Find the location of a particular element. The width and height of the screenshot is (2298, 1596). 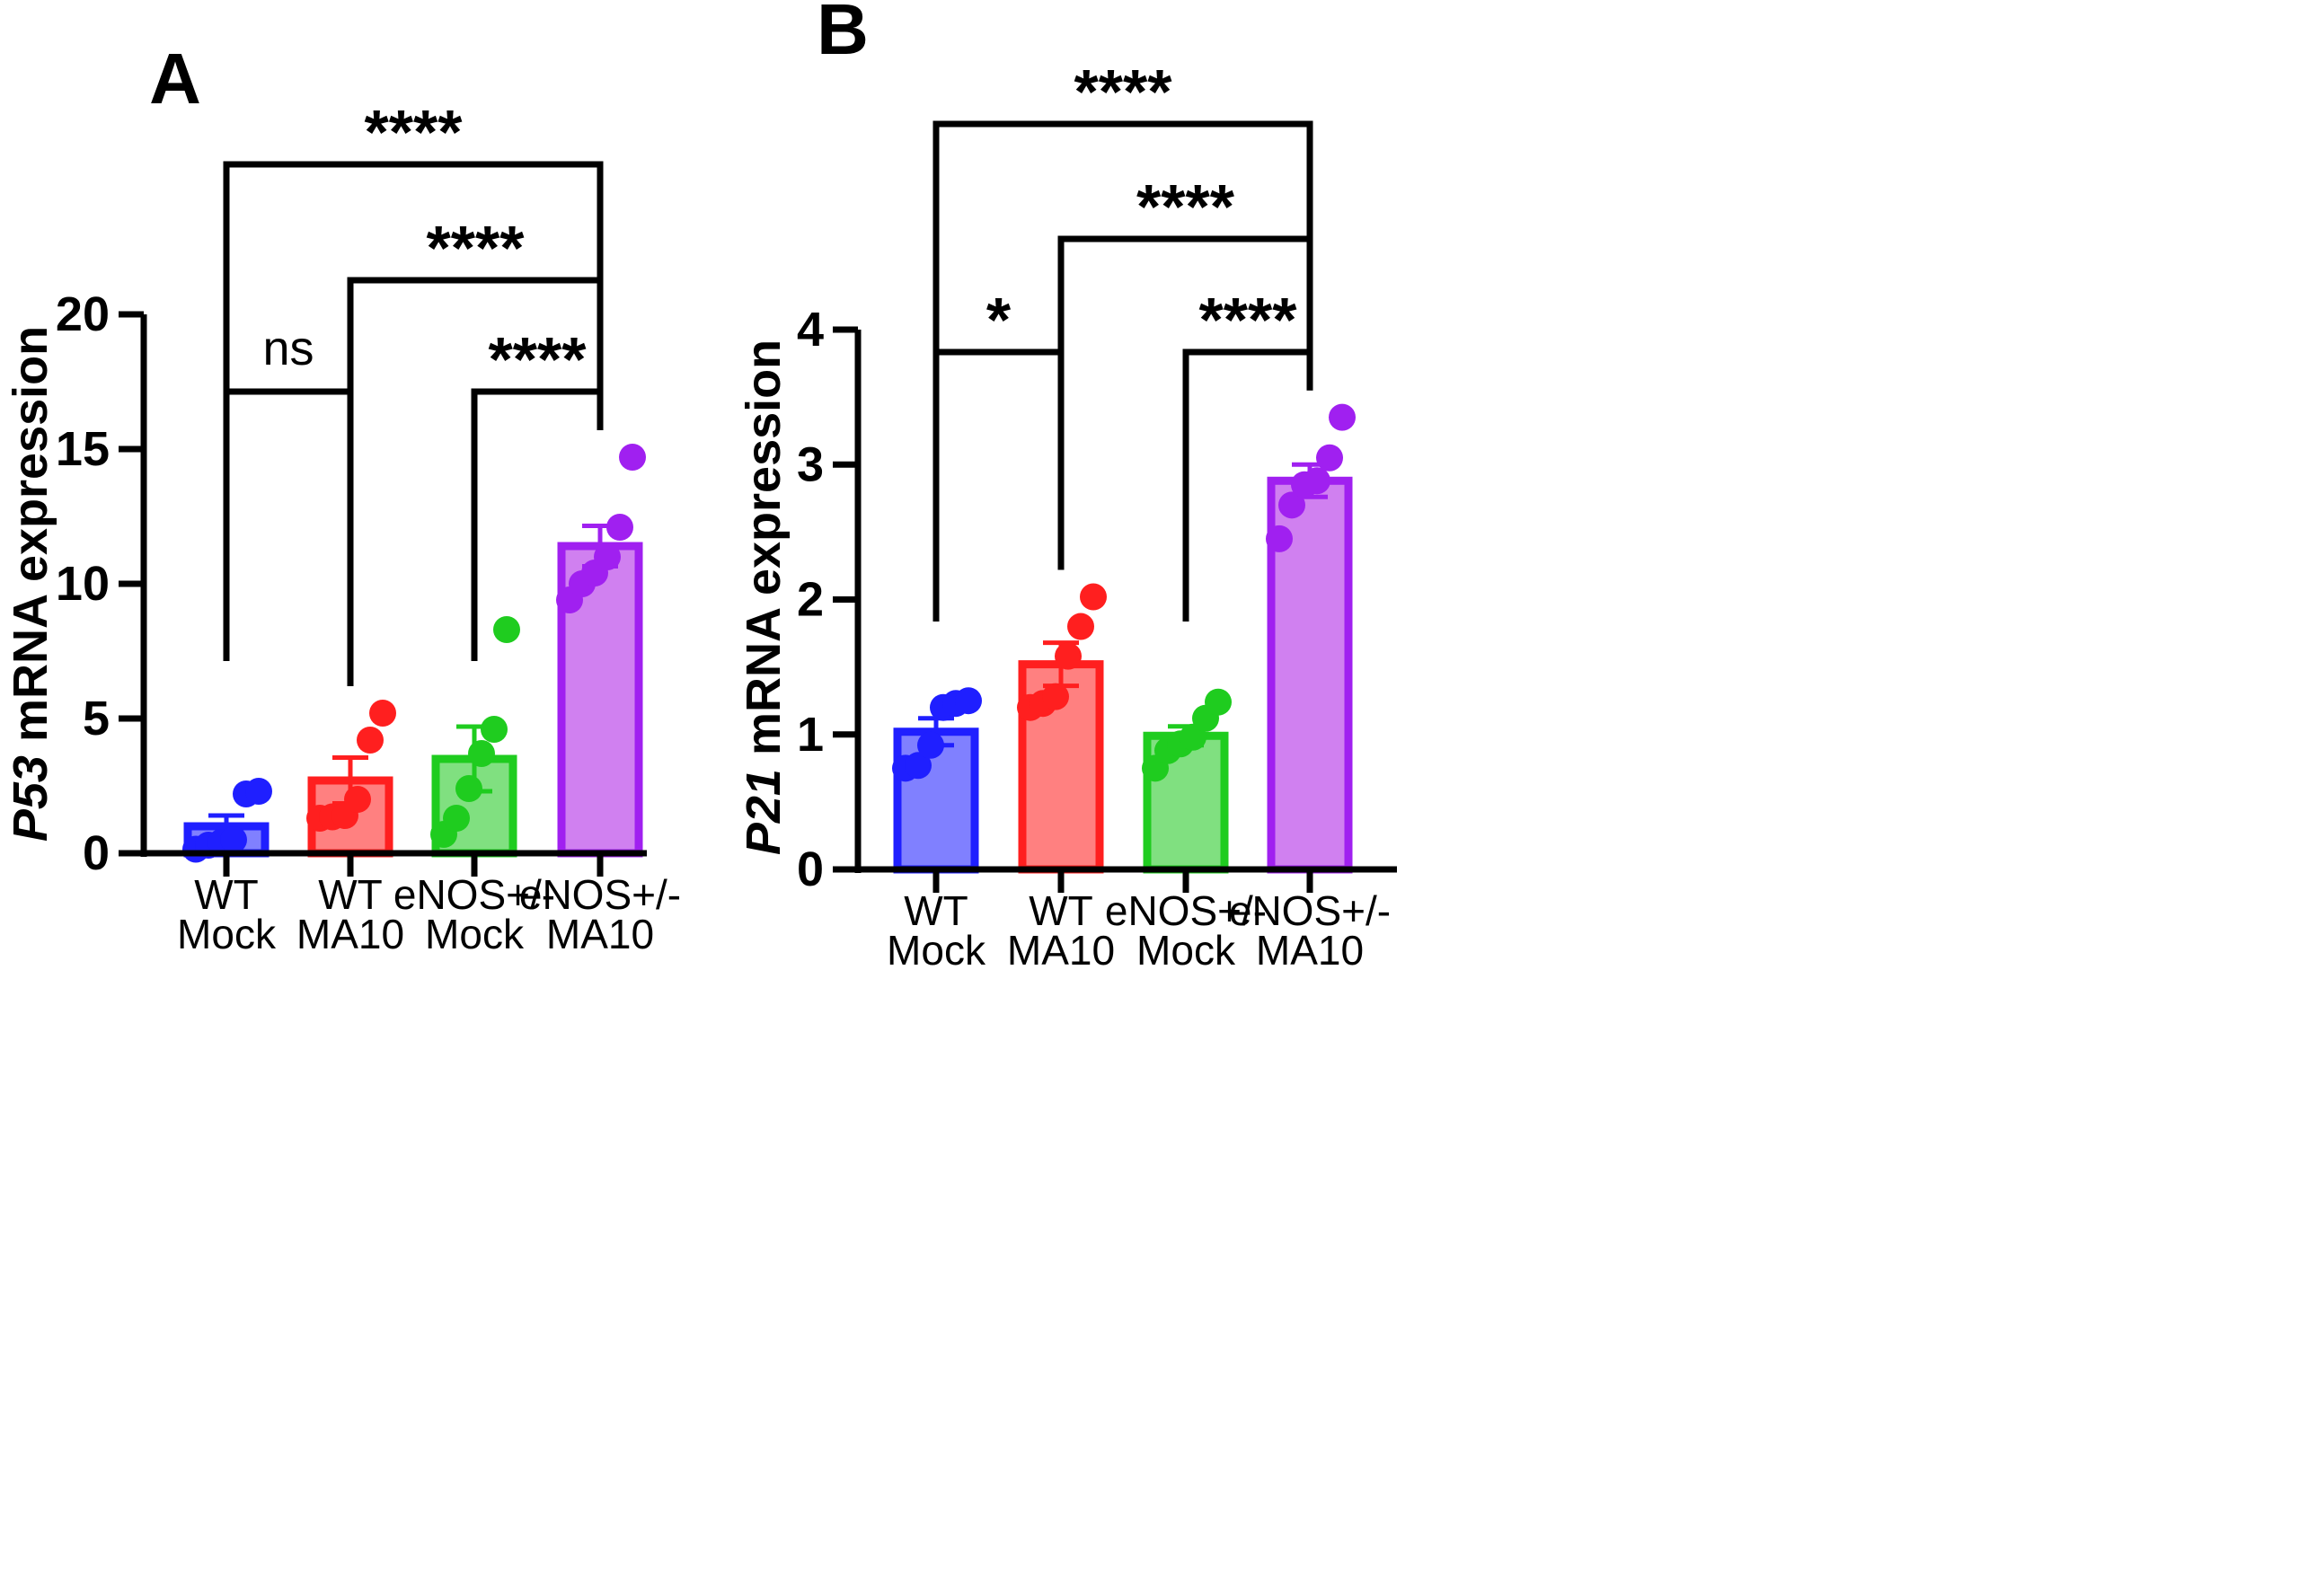

panel-b-y-tick-label-2: 2 is located at coordinates (810, 600).